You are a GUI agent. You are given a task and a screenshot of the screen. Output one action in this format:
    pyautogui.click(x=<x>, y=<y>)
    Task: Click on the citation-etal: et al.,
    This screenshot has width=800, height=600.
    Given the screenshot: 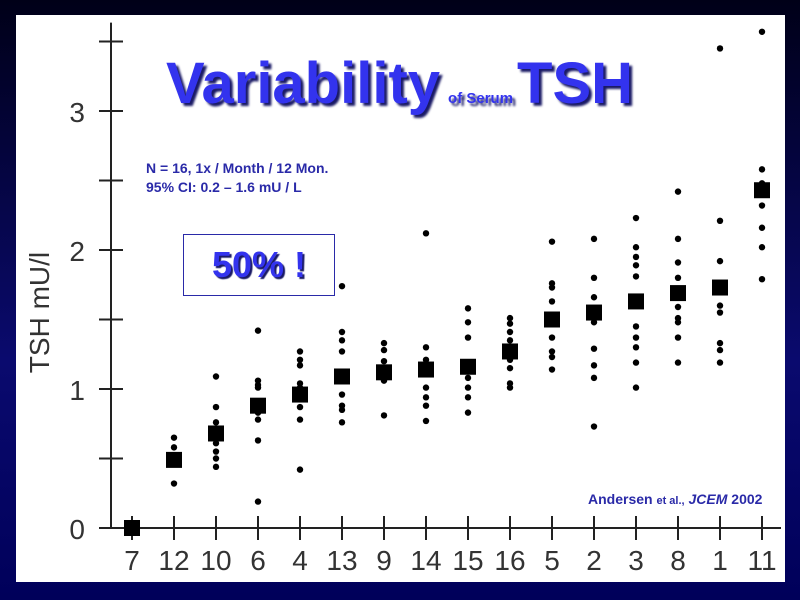 What is the action you would take?
    pyautogui.click(x=670, y=501)
    